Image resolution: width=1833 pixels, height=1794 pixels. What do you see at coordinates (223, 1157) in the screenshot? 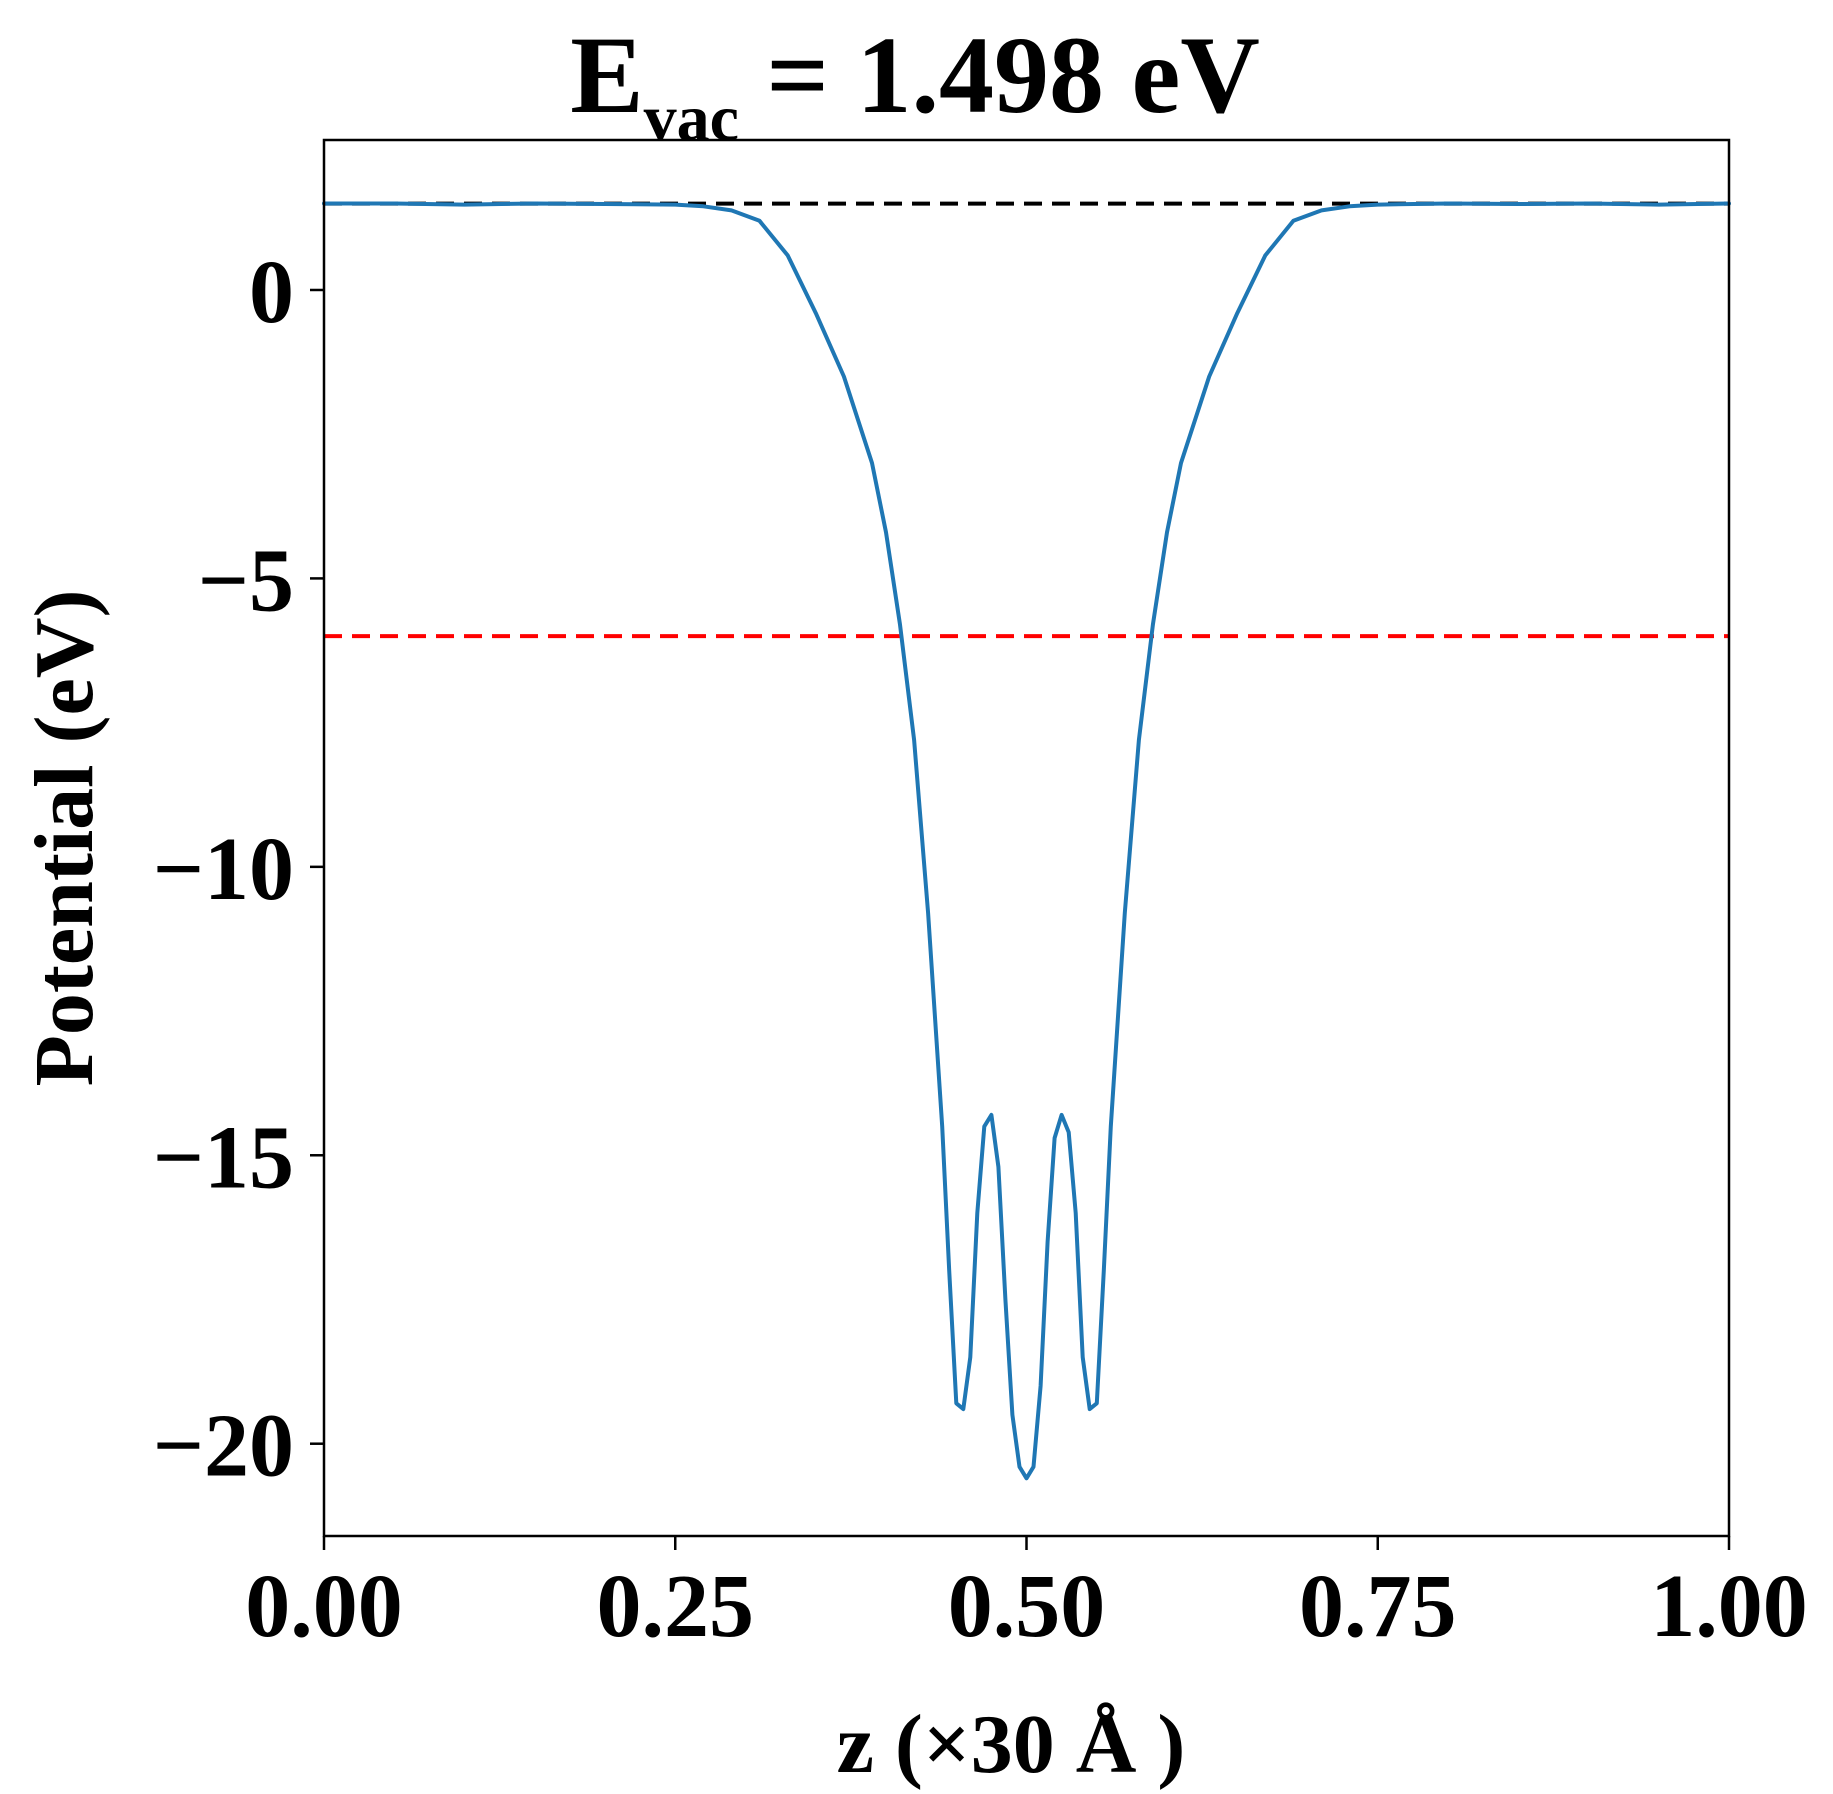
I see `y-tick-label-3: −15` at bounding box center [223, 1157].